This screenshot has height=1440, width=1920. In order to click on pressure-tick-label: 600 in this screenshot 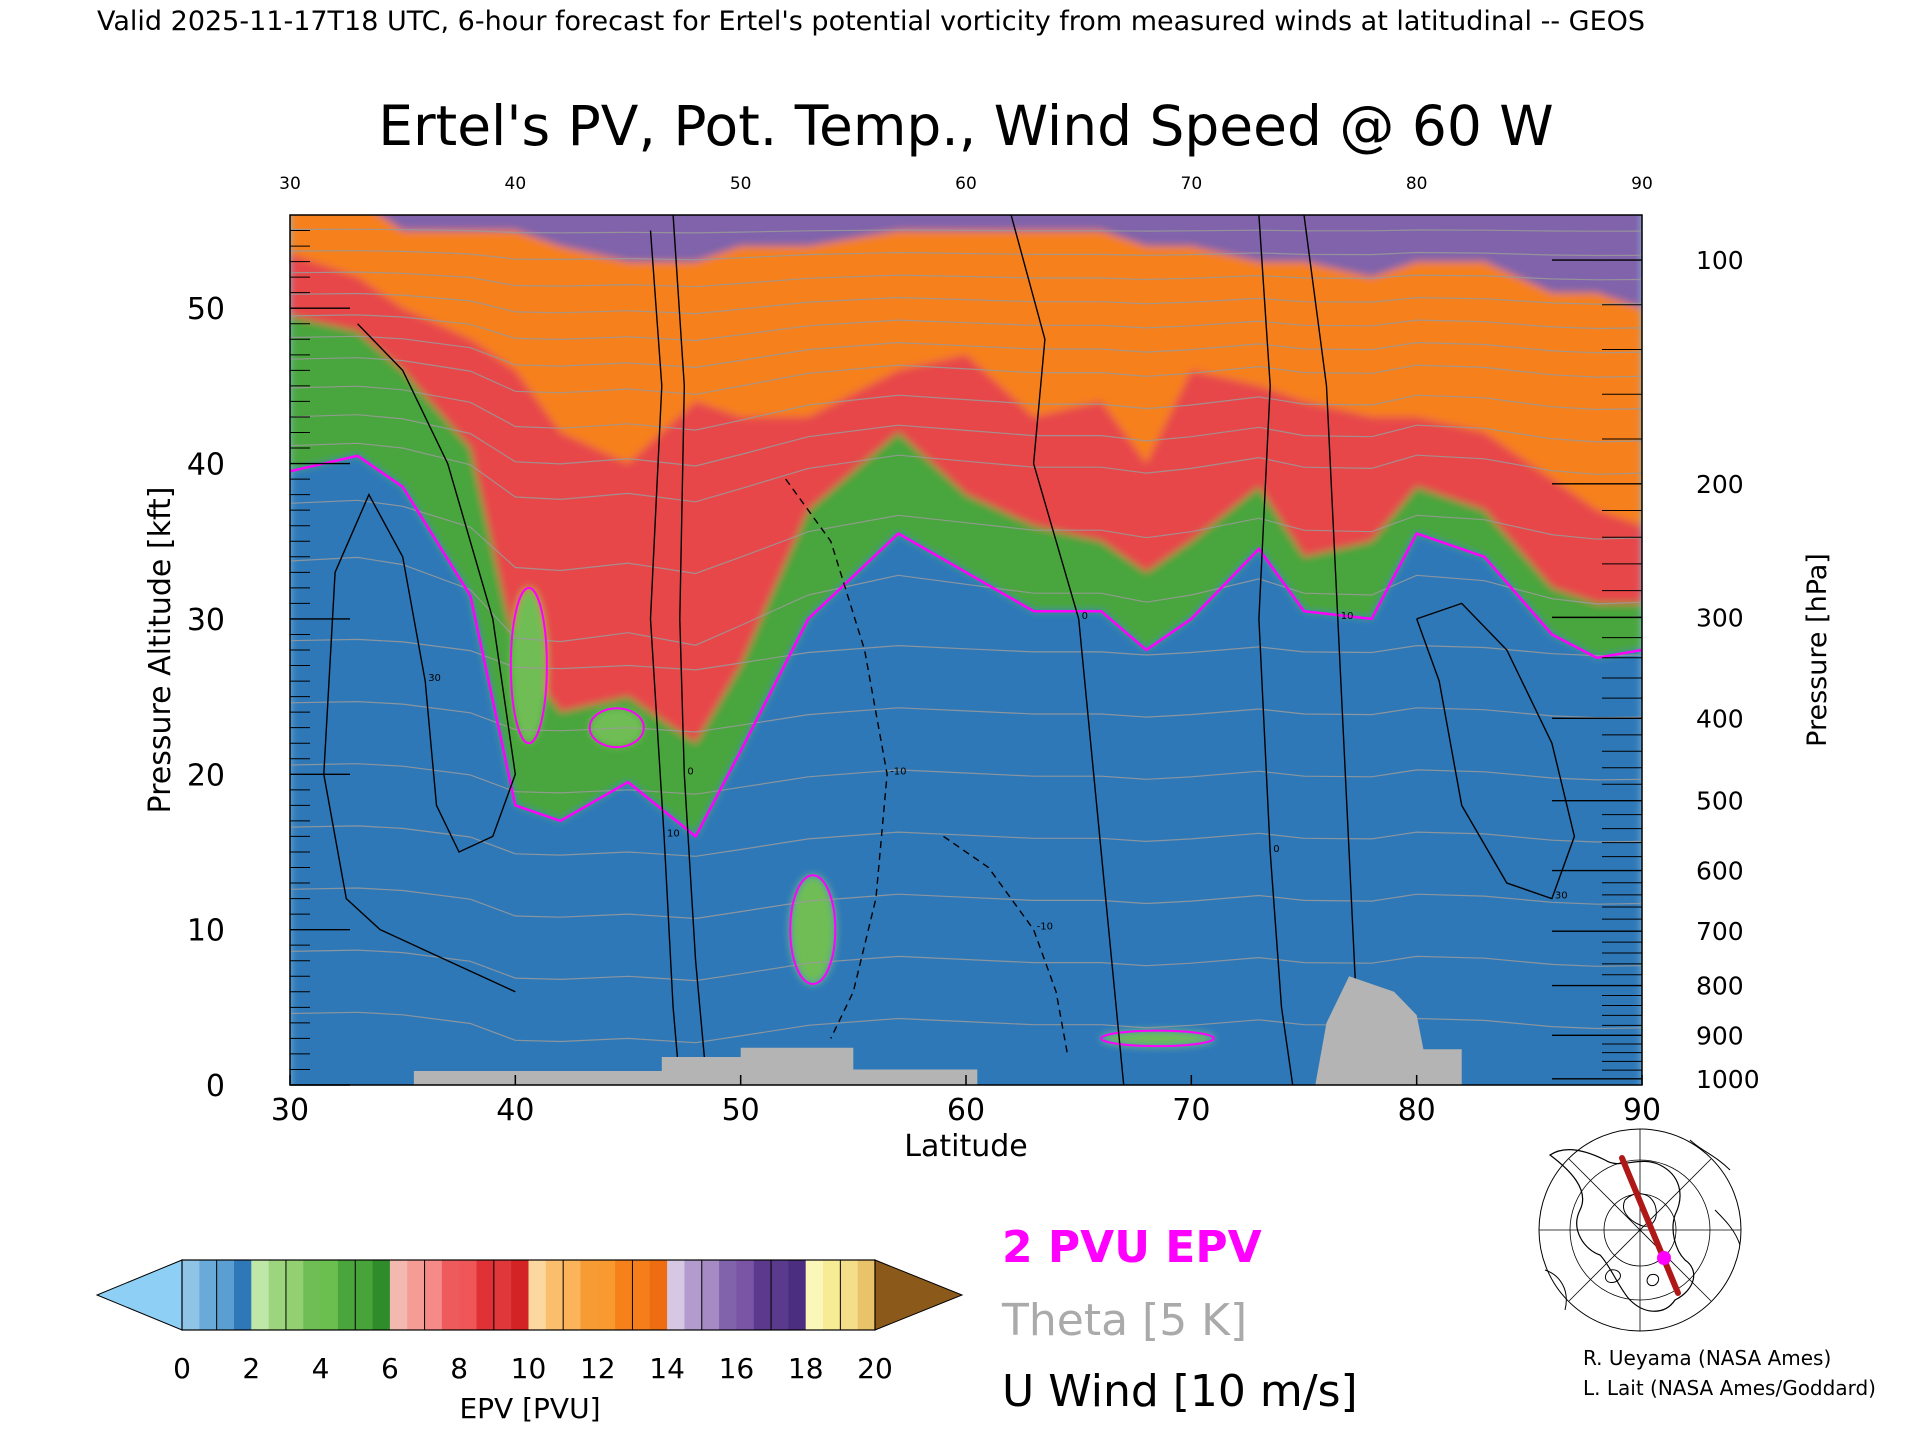, I will do `click(1720, 871)`.